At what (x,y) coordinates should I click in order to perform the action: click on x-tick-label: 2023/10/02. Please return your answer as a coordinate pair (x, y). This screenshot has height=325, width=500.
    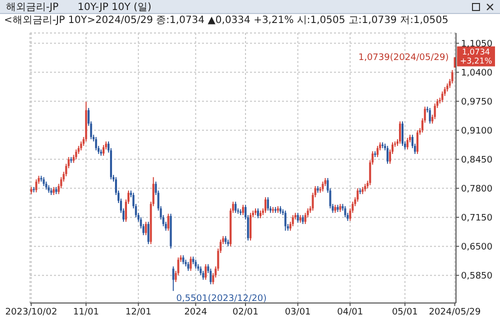
    Looking at the image, I should click on (31, 312).